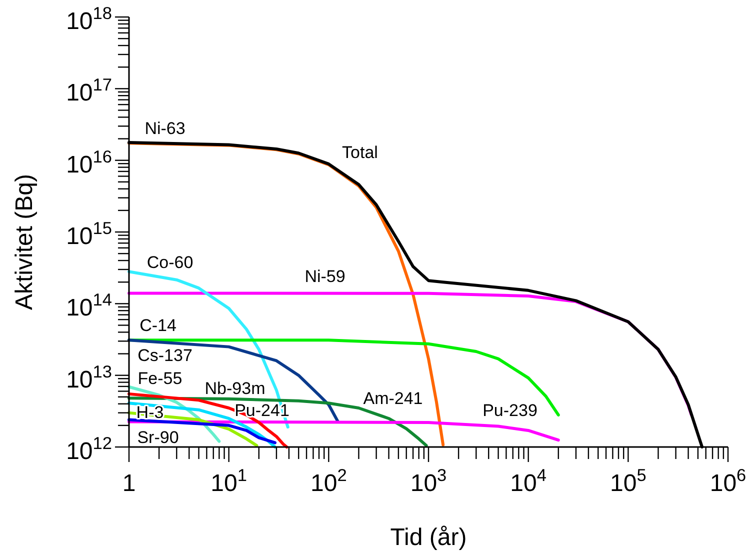  Describe the element at coordinates (528, 481) in the screenshot. I see `x-tick-label: 10$^{4}$` at that location.